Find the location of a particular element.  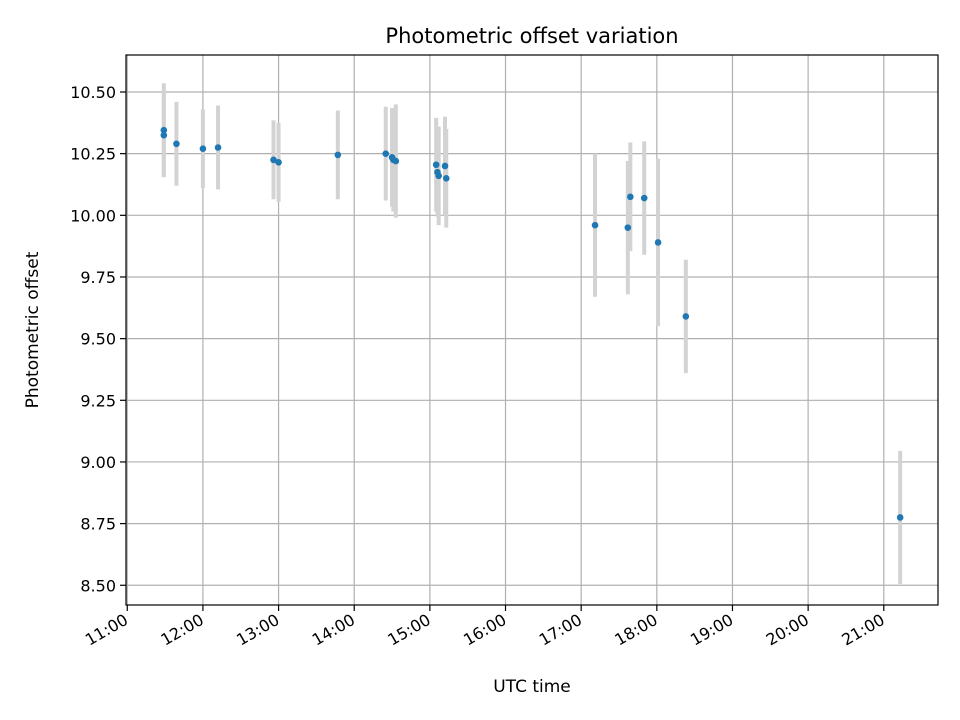

y-axis: 8.50 8.75 9.00 9.25 9.50 9.75 10.00 10.25 10.50 is located at coordinates (98, 339).